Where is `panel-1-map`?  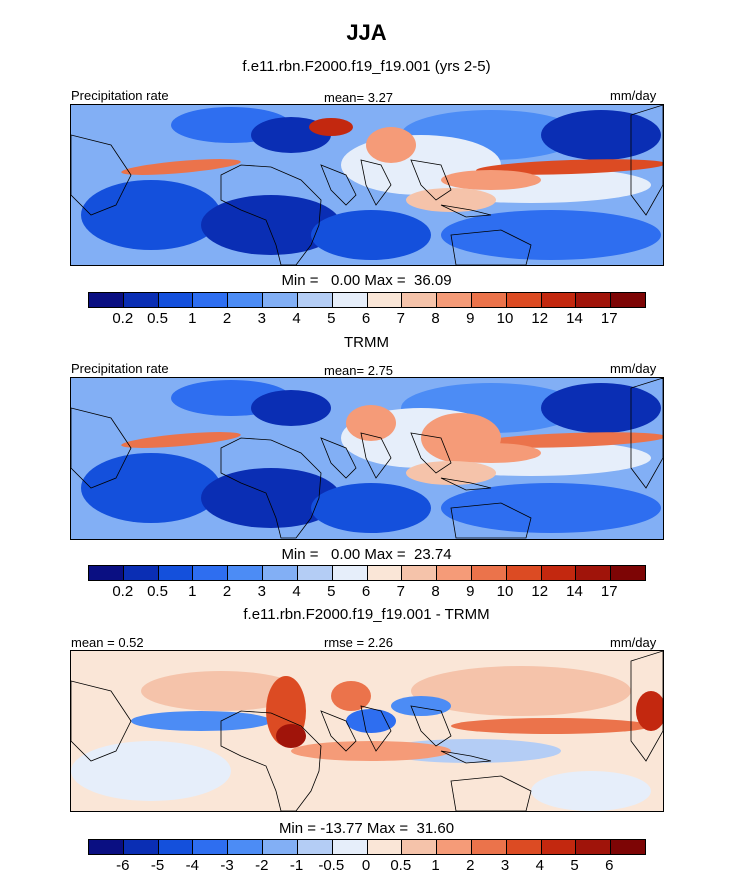
panel-1-map is located at coordinates (367, 185).